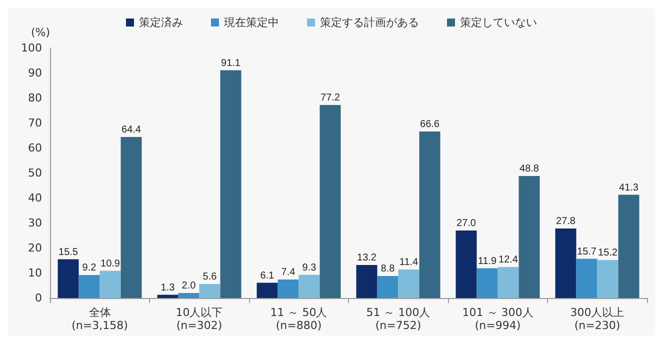  Describe the element at coordinates (498, 22) in the screenshot. I see `legend-label: 策定していない` at that location.